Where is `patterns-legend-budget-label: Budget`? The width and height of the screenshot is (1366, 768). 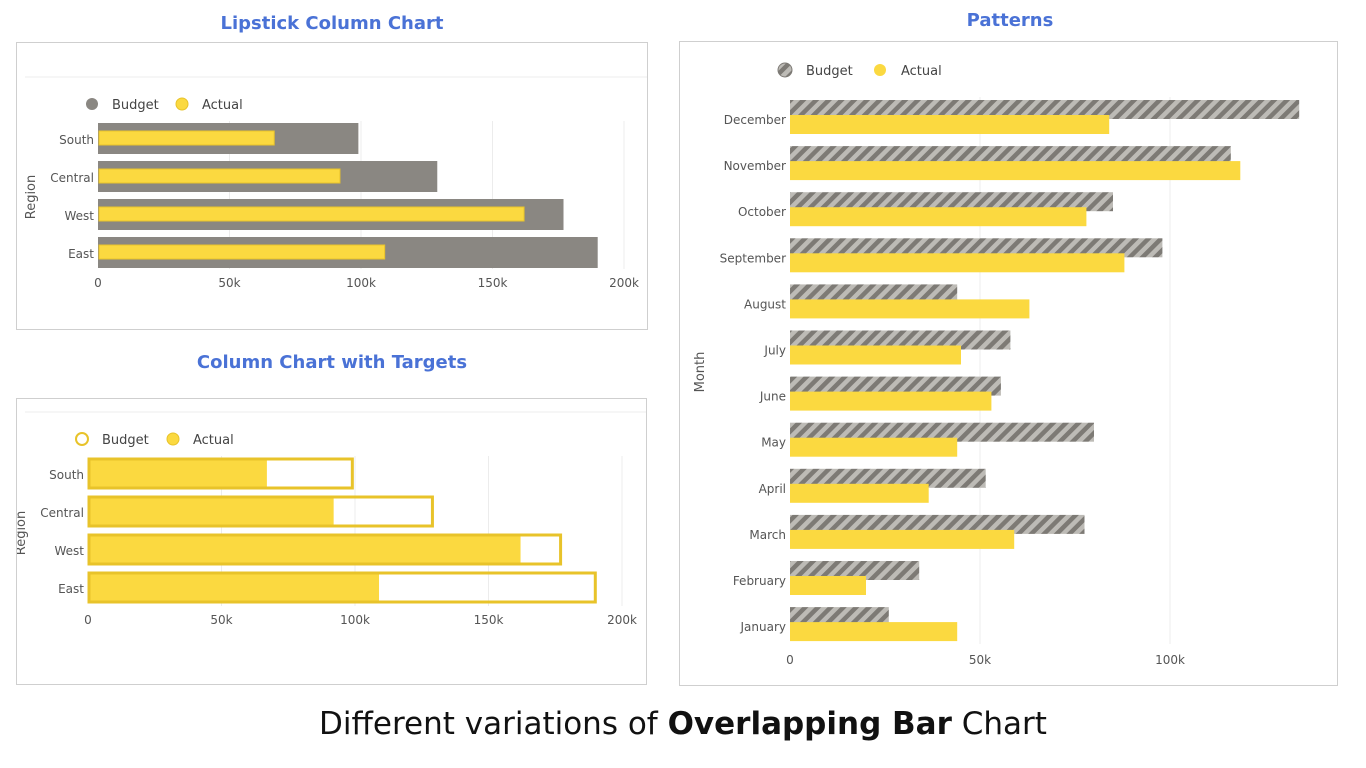 patterns-legend-budget-label: Budget is located at coordinates (829, 71).